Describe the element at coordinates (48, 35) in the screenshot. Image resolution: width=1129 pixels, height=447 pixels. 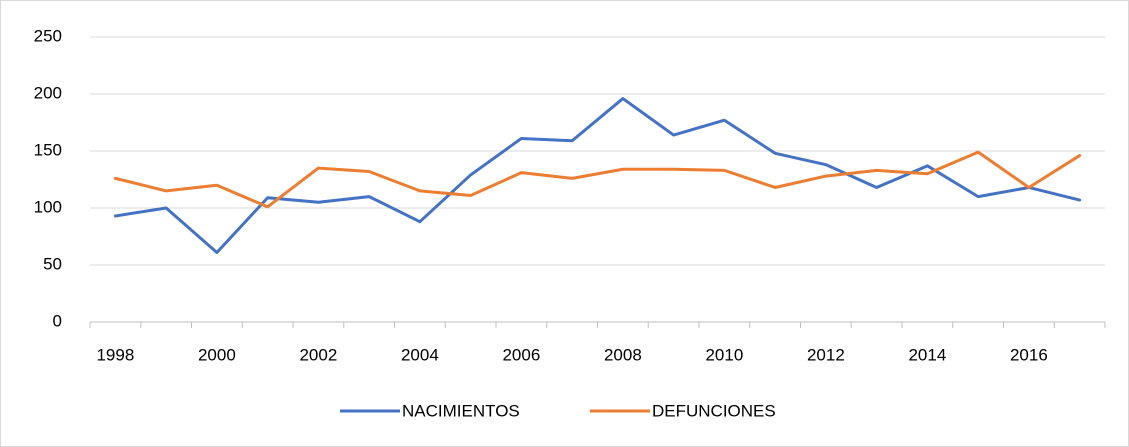
I see `y-tick-label: 250` at that location.